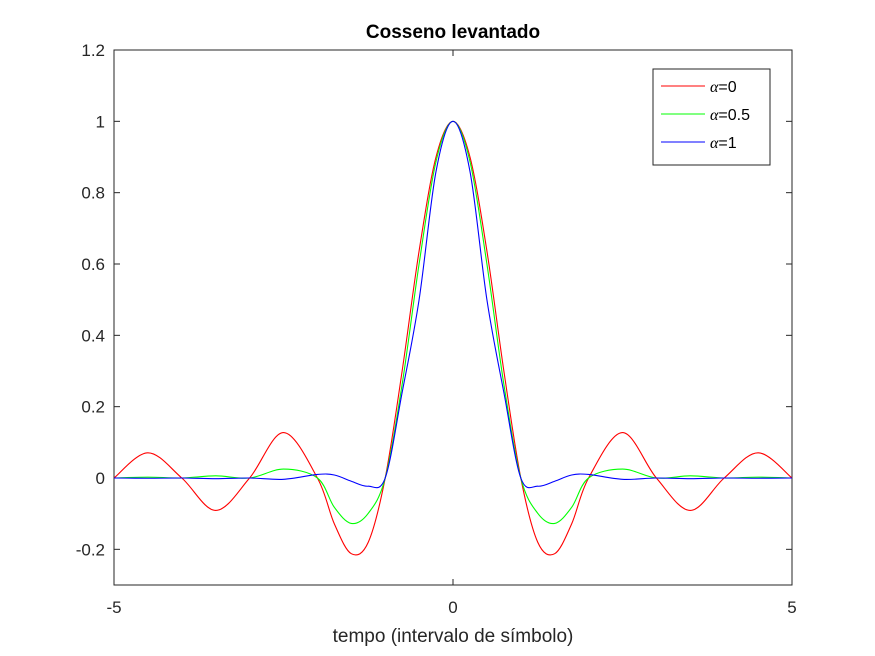  Describe the element at coordinates (90, 549) in the screenshot. I see `y-tick-label: -0.2` at that location.